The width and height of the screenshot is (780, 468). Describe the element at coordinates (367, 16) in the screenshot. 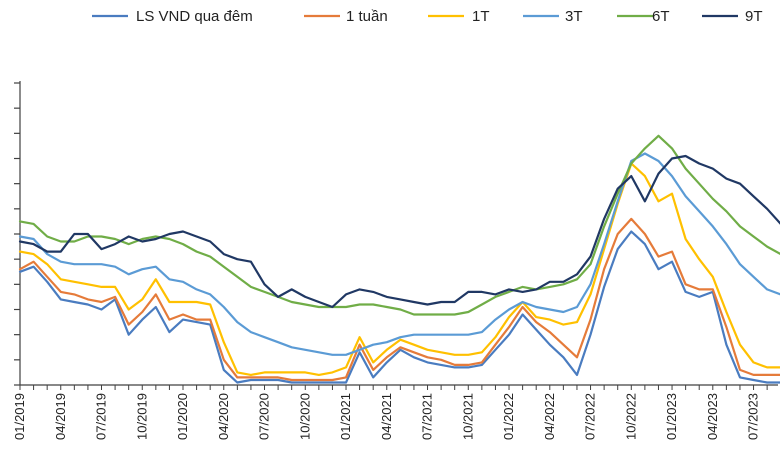

I see `legend-label-1: 1 tuần` at that location.